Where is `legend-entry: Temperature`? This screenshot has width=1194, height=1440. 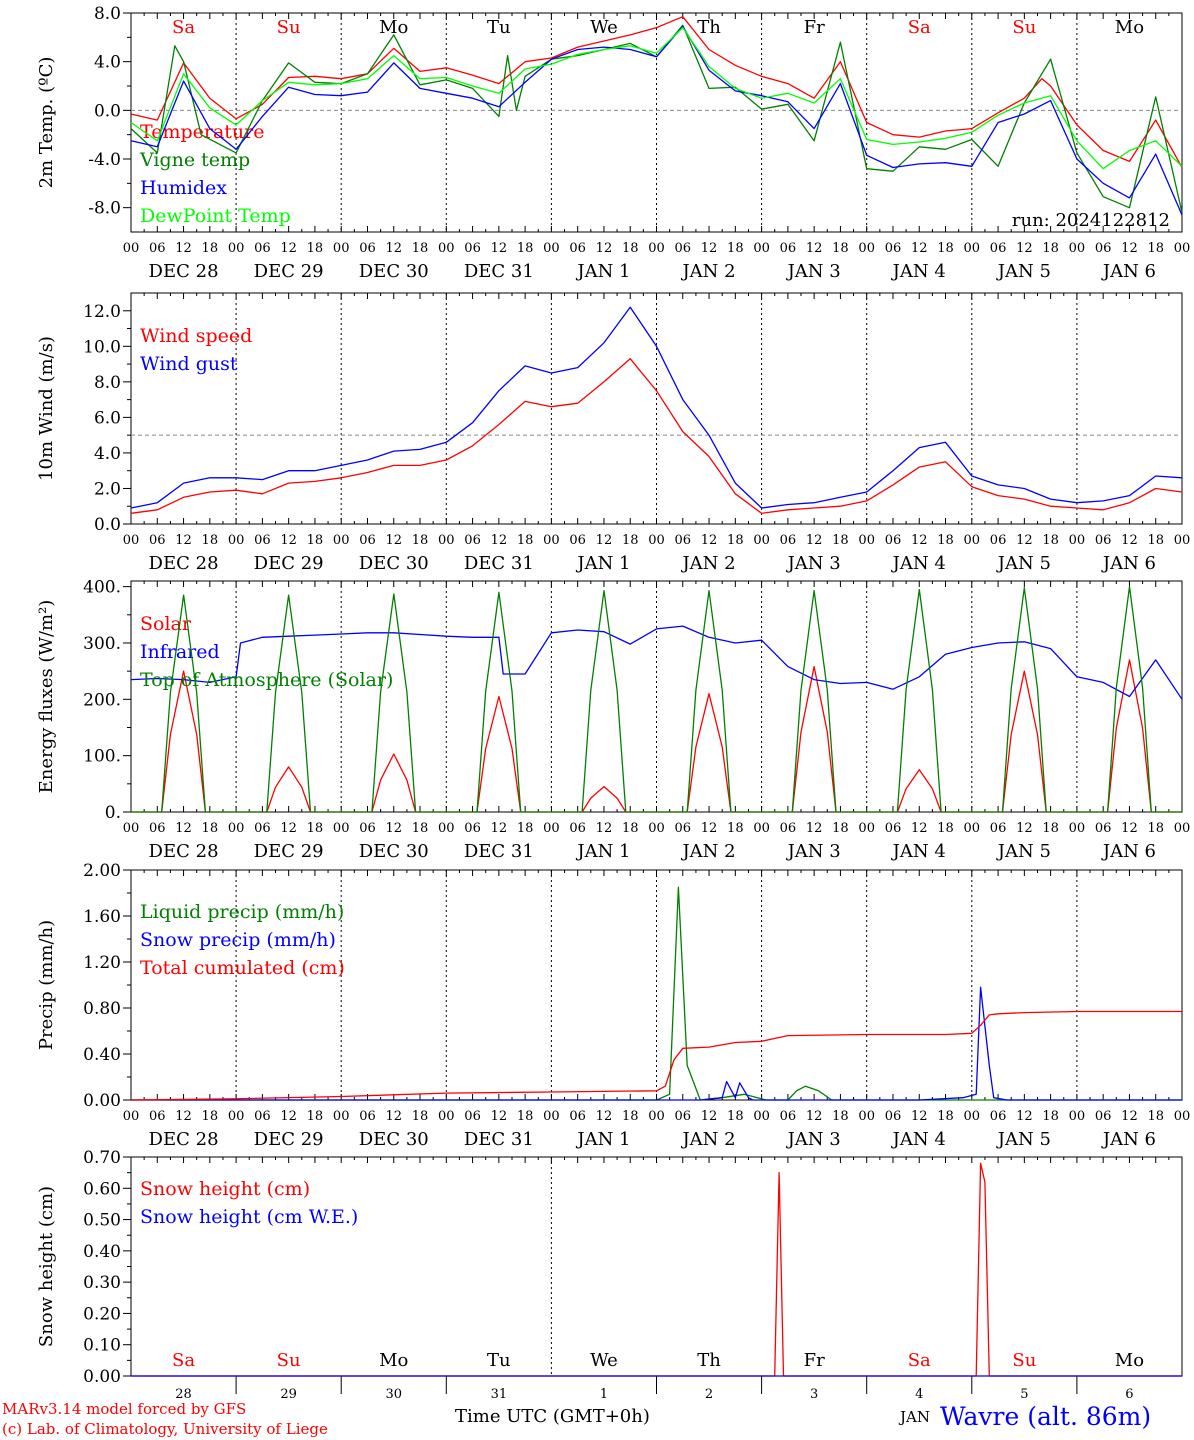
legend-entry: Temperature is located at coordinates (202, 132).